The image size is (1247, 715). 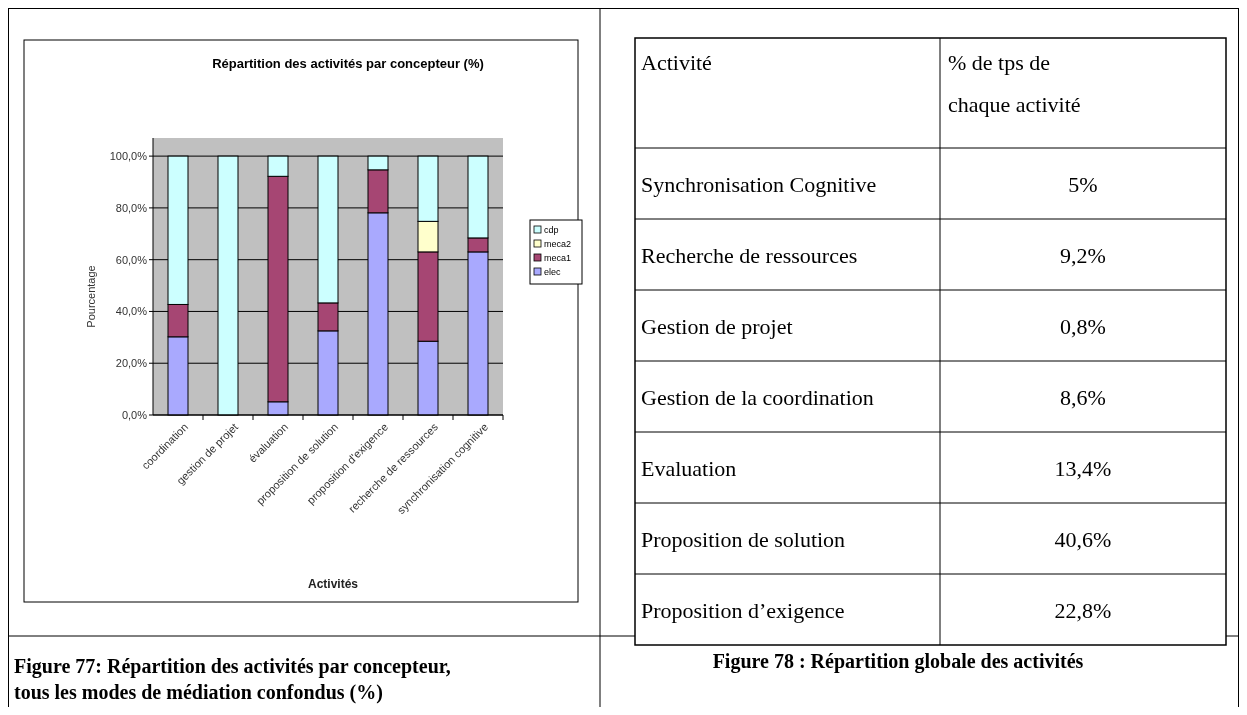 I want to click on text: Activité, so click(x=676, y=62).